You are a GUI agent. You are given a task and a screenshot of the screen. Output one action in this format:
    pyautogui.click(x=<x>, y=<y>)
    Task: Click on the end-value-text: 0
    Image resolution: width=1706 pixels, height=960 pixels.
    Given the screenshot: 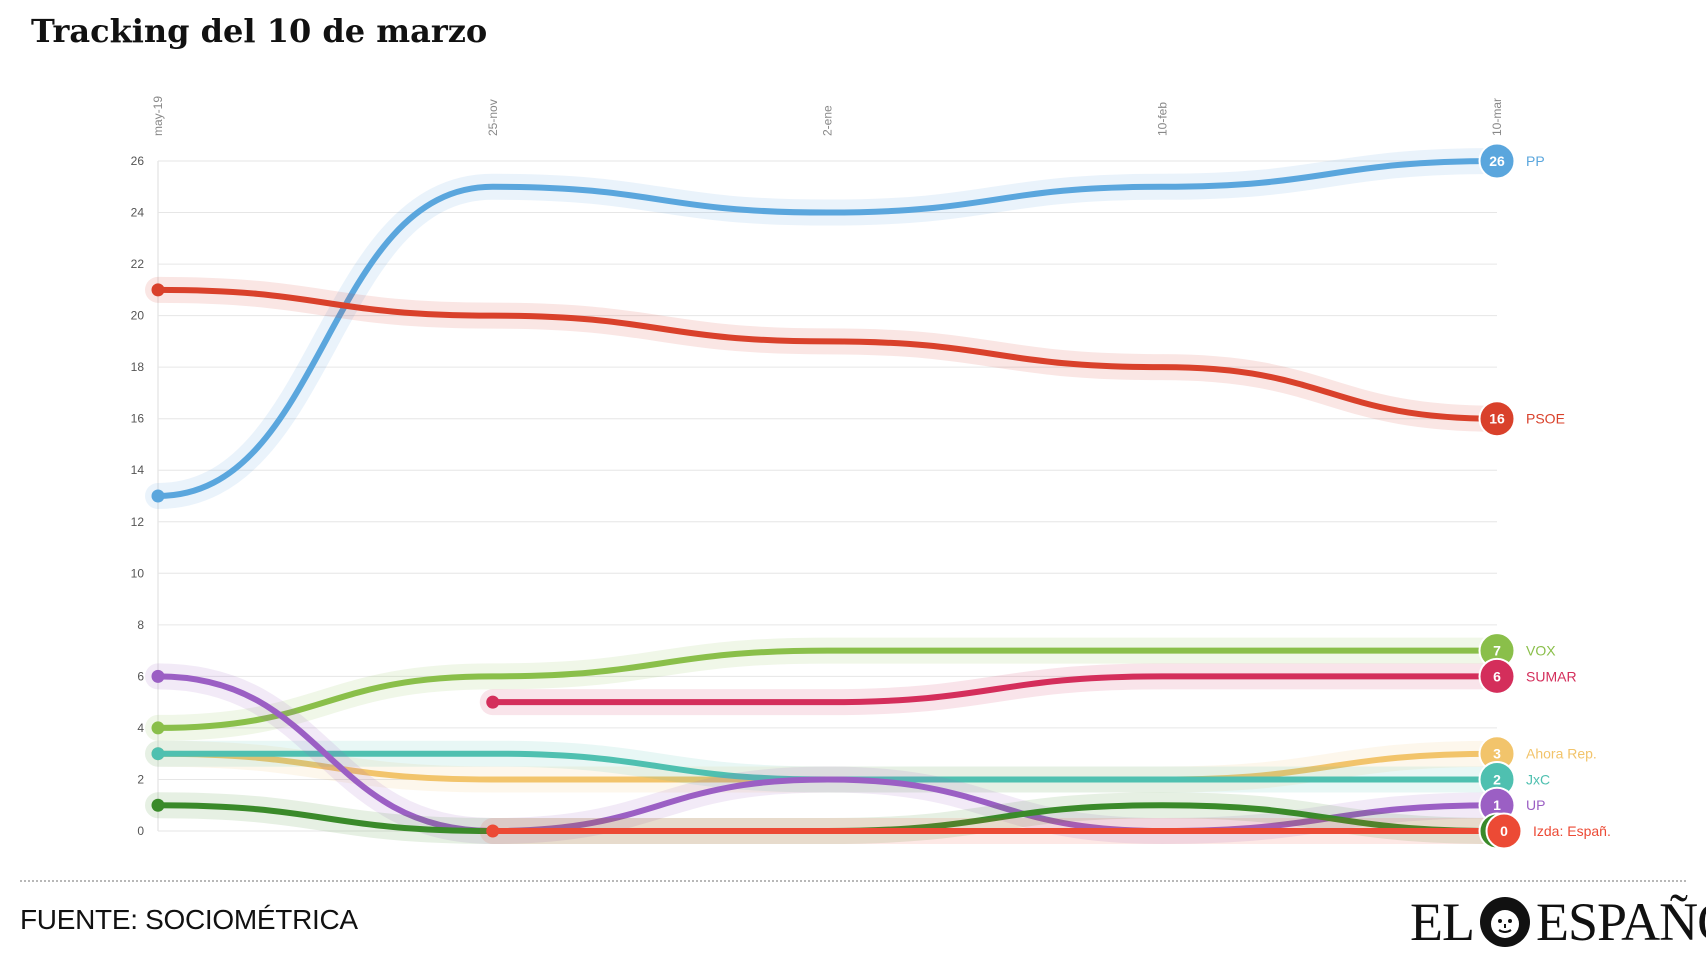 What is the action you would take?
    pyautogui.click(x=1504, y=831)
    